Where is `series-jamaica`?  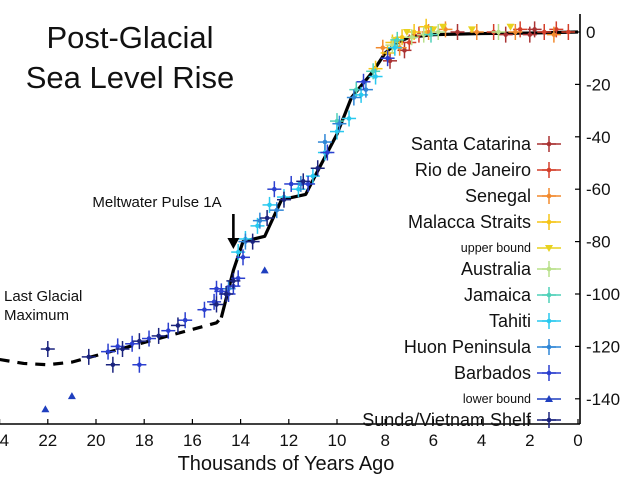
series-jamaica is located at coordinates (384, 78).